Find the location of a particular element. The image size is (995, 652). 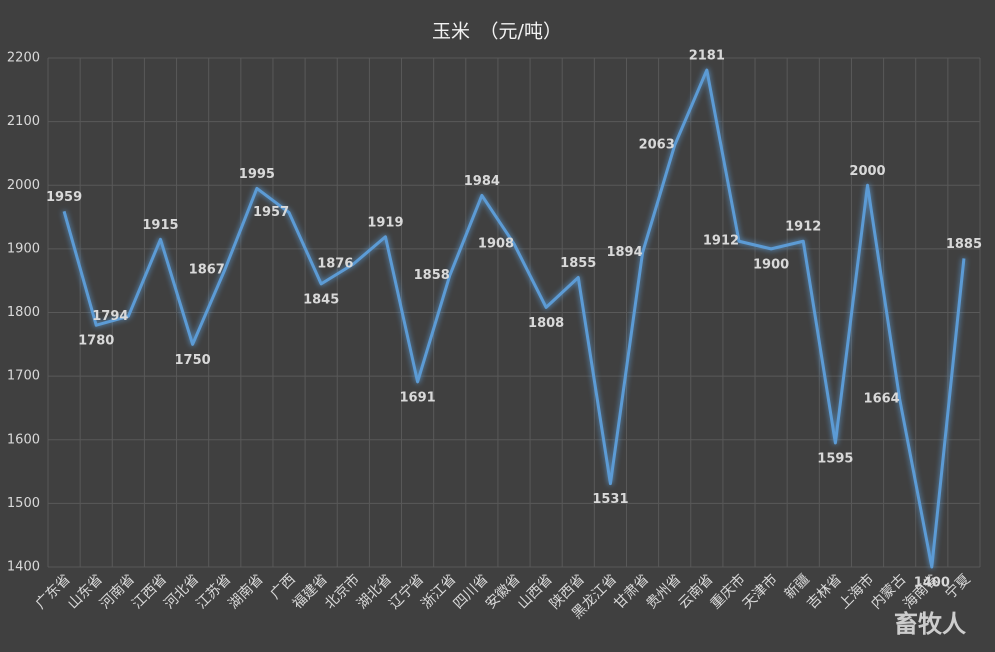

data-label: 1855 is located at coordinates (578, 263).